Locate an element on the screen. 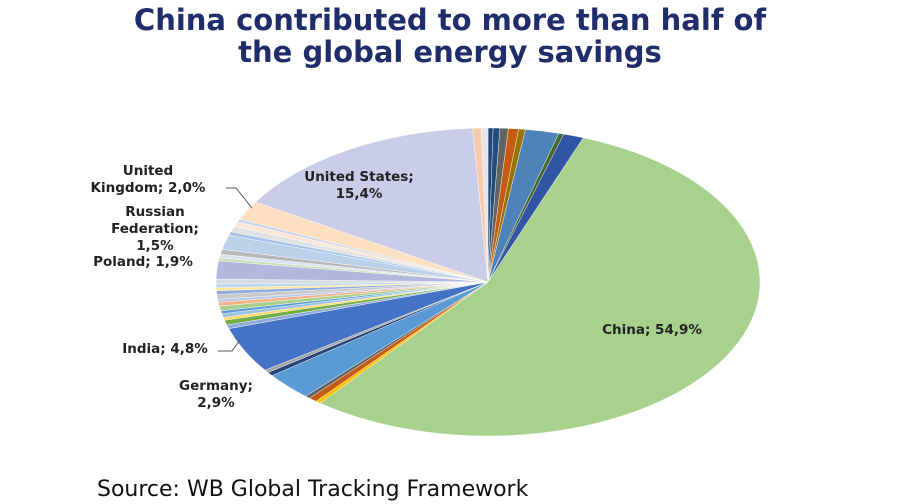 This screenshot has height=504, width=900. slice-label: 2,9% is located at coordinates (216, 403).